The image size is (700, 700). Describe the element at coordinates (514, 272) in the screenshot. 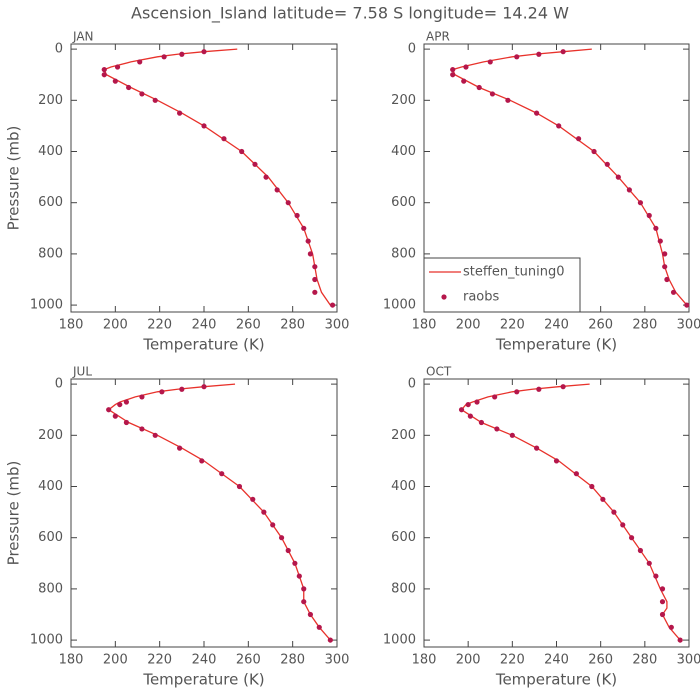

I see `legend-label: steffen_tuning0` at that location.